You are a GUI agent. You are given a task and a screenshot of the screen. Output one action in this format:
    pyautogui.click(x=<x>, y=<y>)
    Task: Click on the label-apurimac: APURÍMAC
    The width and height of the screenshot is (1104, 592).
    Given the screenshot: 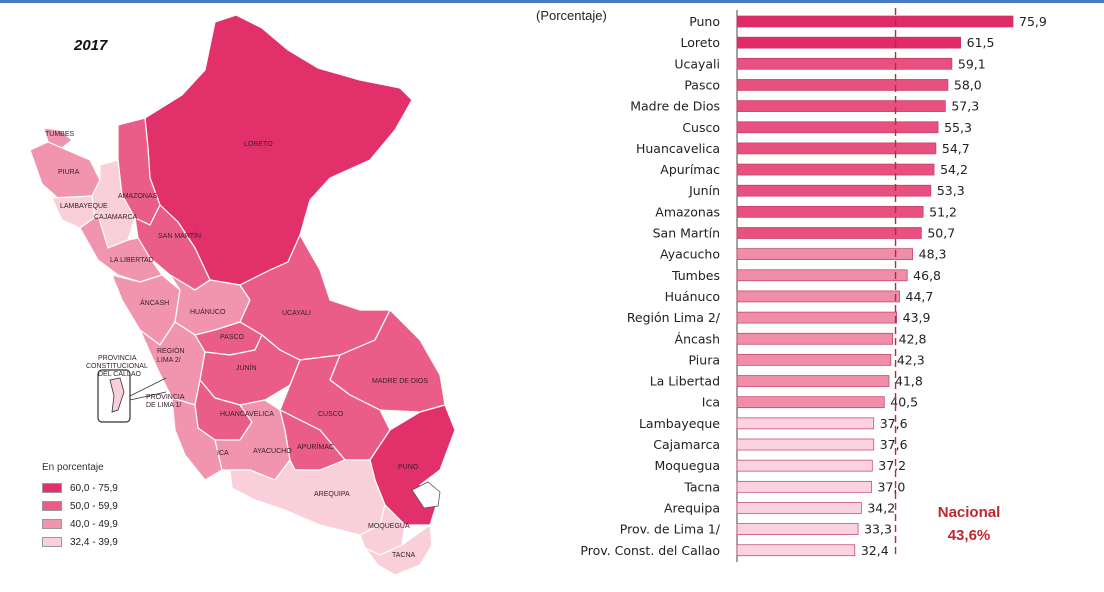 What is the action you would take?
    pyautogui.click(x=315, y=446)
    